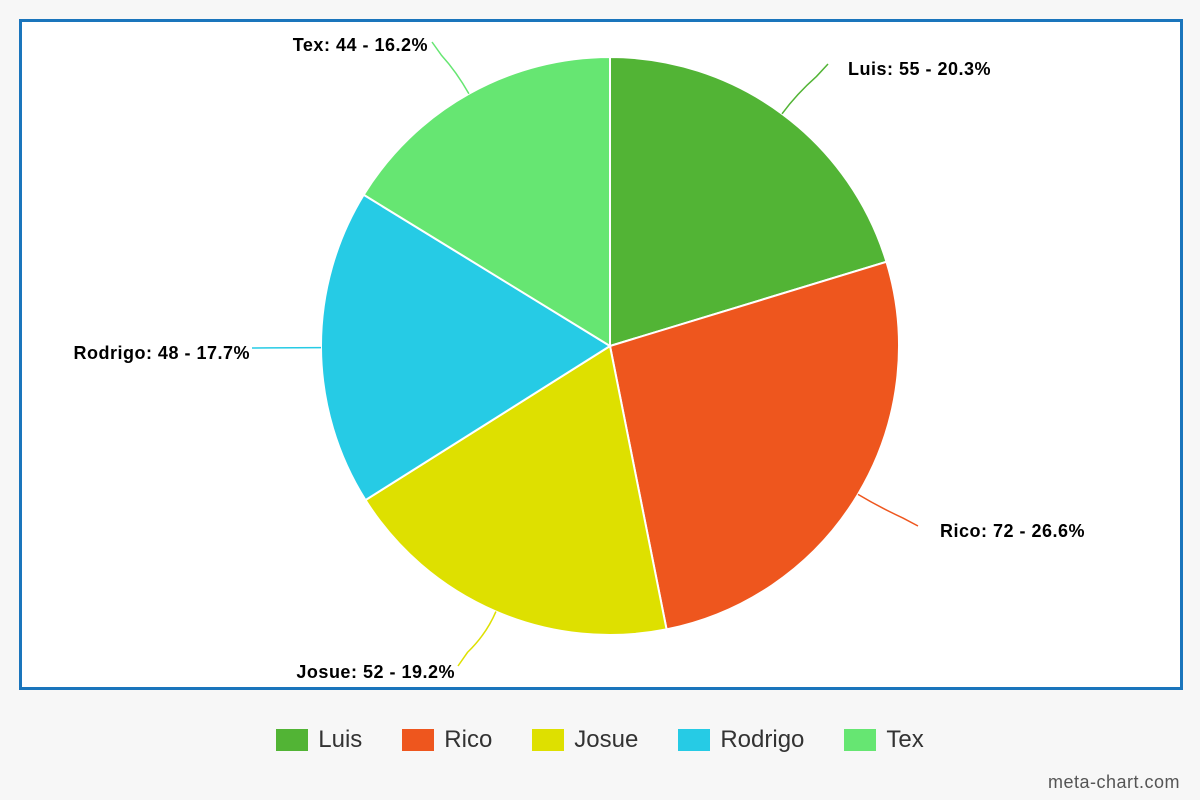 This screenshot has width=1200, height=800. What do you see at coordinates (375, 672) in the screenshot?
I see `slice-label-josue: Josue: 52 - 19.2%` at bounding box center [375, 672].